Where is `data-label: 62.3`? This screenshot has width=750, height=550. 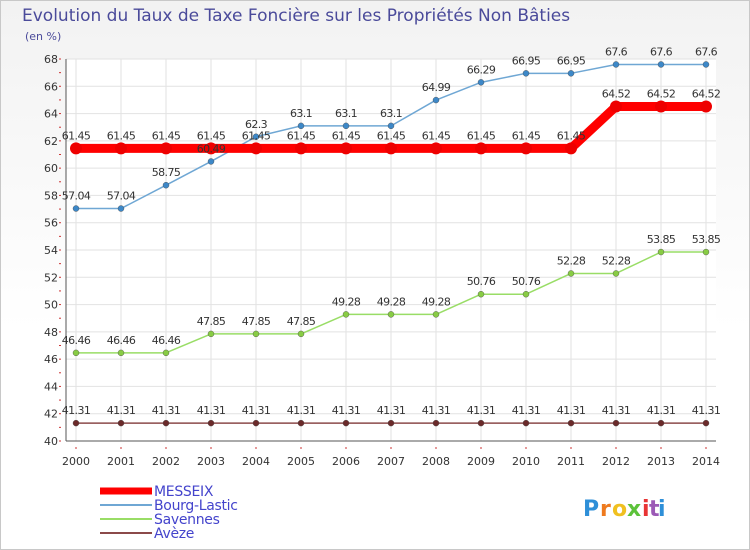 data-label: 62.3 is located at coordinates (256, 124).